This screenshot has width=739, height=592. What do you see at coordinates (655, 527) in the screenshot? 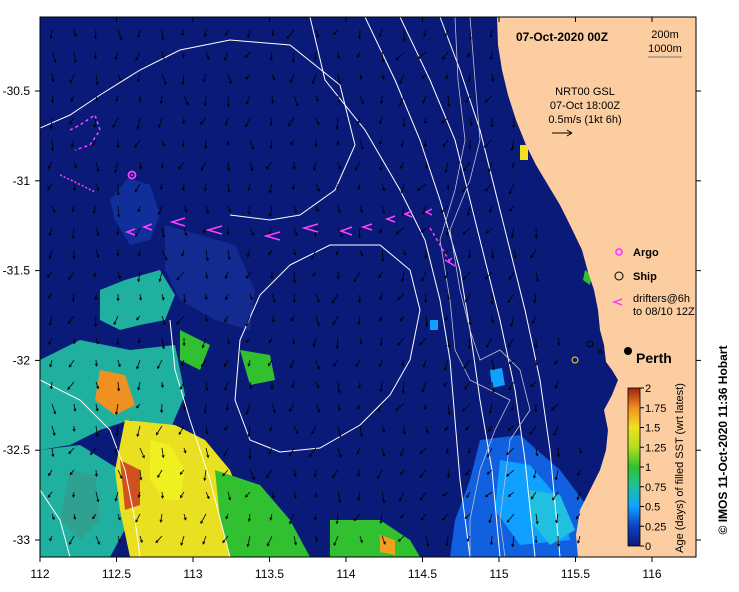
I see `colorbar-tick-label: 0.25` at bounding box center [655, 527].